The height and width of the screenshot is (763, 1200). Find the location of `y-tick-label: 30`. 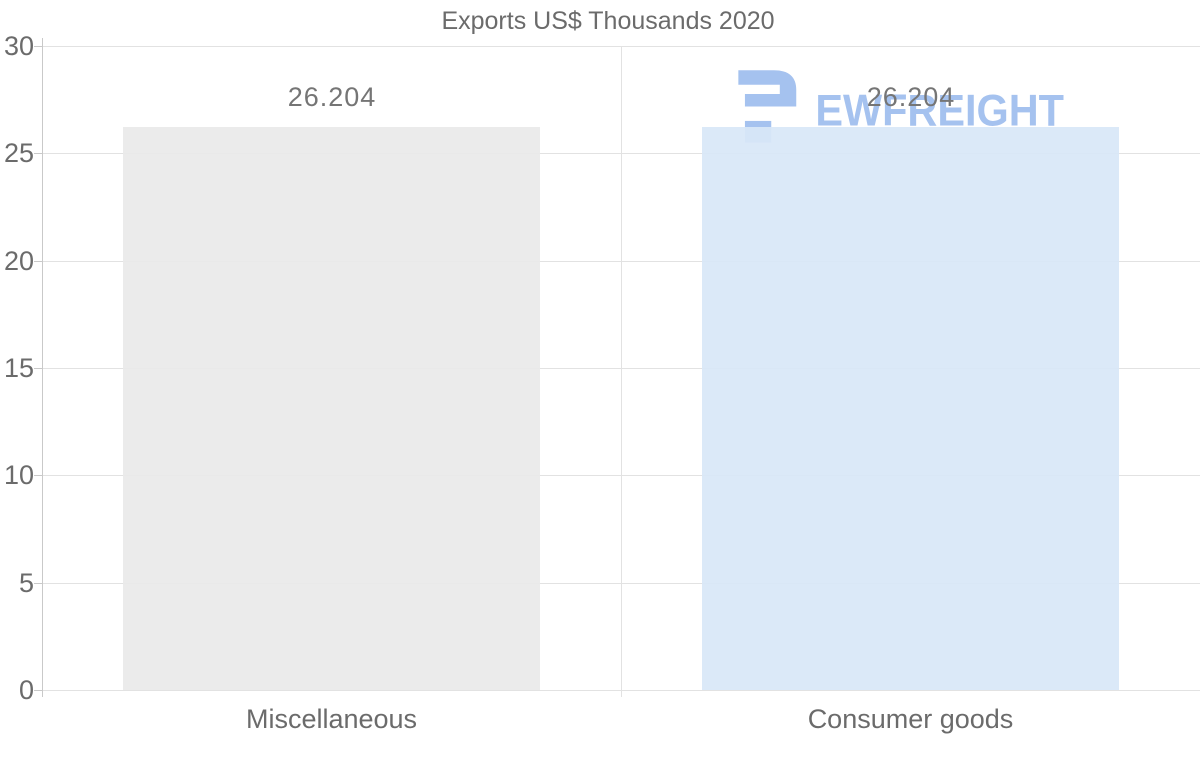

y-tick-label: 30 is located at coordinates (18, 46).